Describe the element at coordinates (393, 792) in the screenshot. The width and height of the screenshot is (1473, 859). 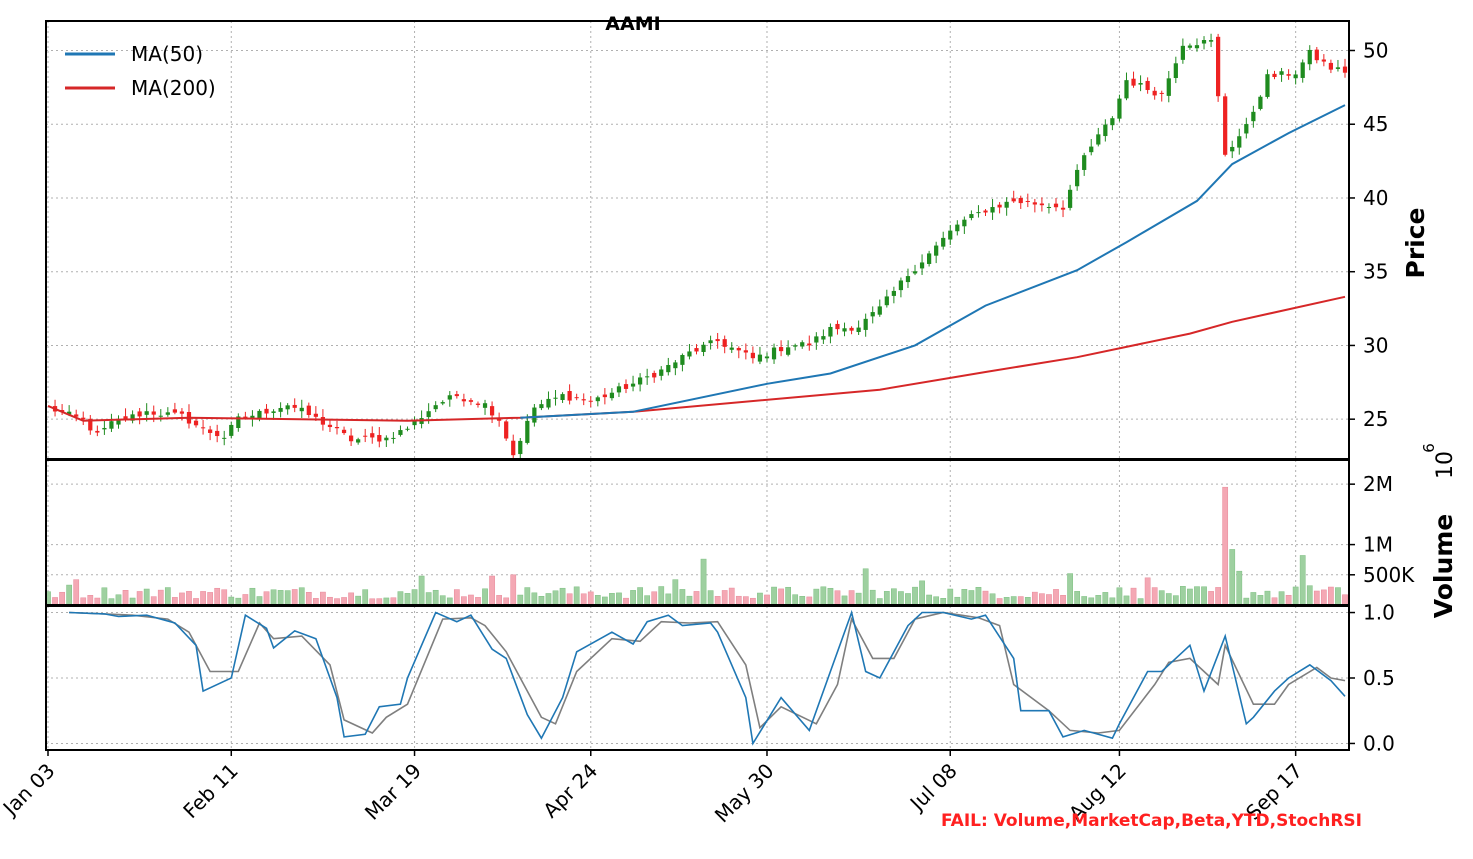
I see `date-axis-tick-label: Mar 19` at that location.